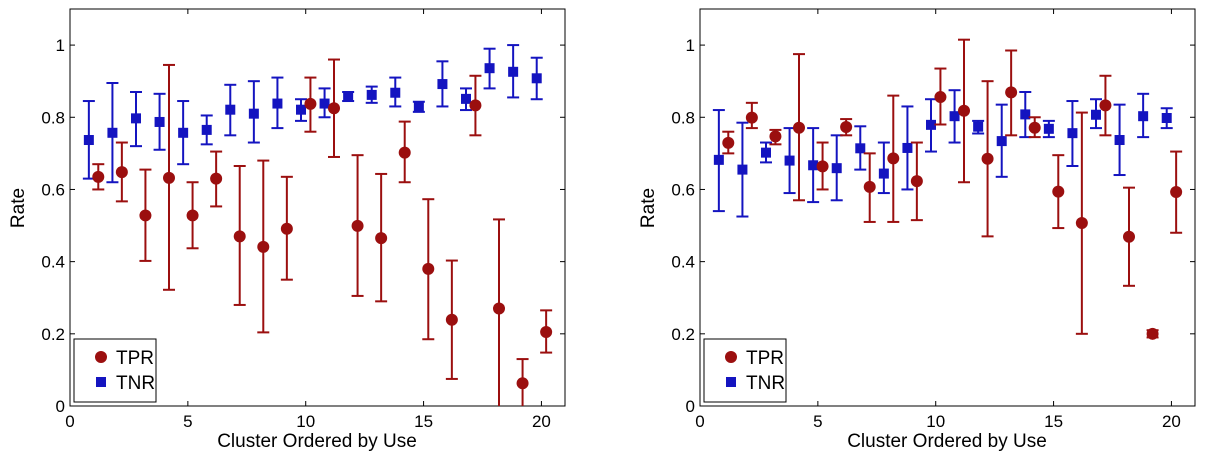 Image resolution: width=1205 pixels, height=457 pixels. I want to click on y-axis-title-left: Rate, so click(18, 208).